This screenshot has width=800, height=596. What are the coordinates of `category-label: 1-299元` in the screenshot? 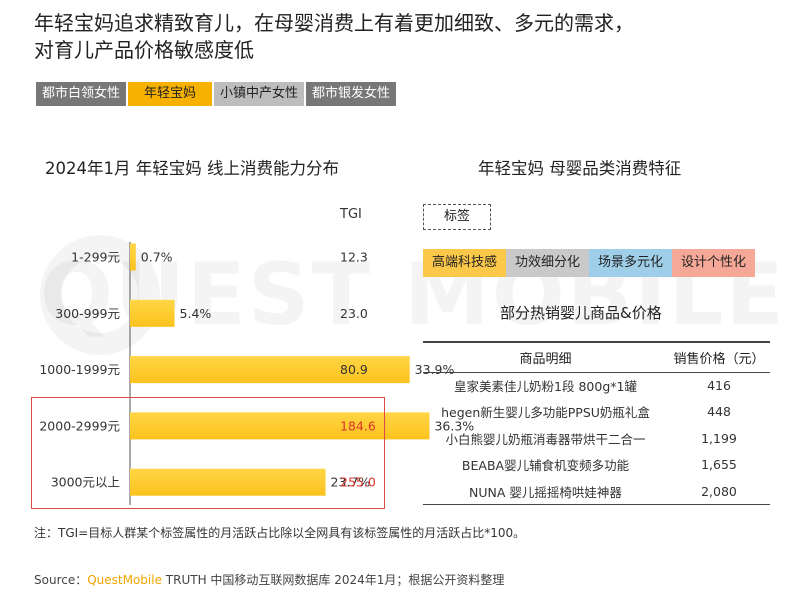 It's located at (95, 257).